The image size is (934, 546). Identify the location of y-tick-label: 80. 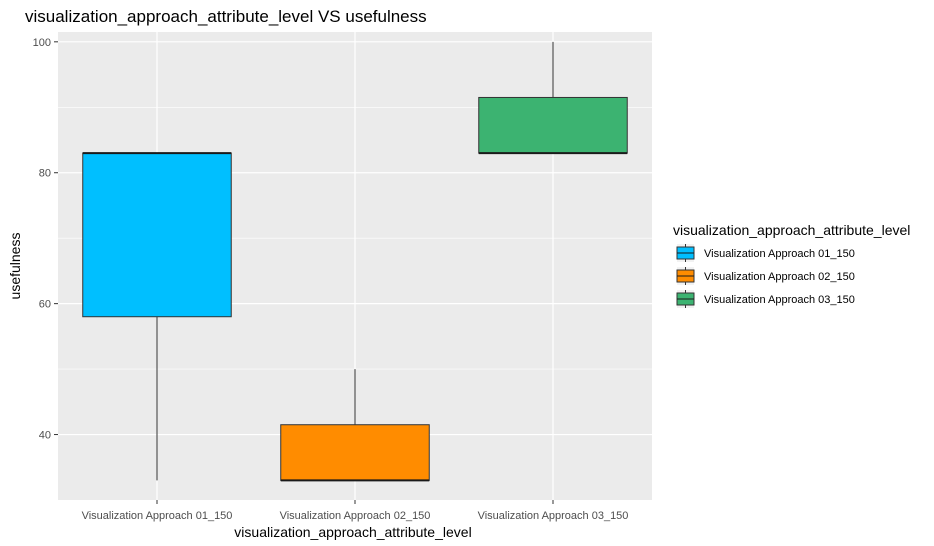
(45, 174).